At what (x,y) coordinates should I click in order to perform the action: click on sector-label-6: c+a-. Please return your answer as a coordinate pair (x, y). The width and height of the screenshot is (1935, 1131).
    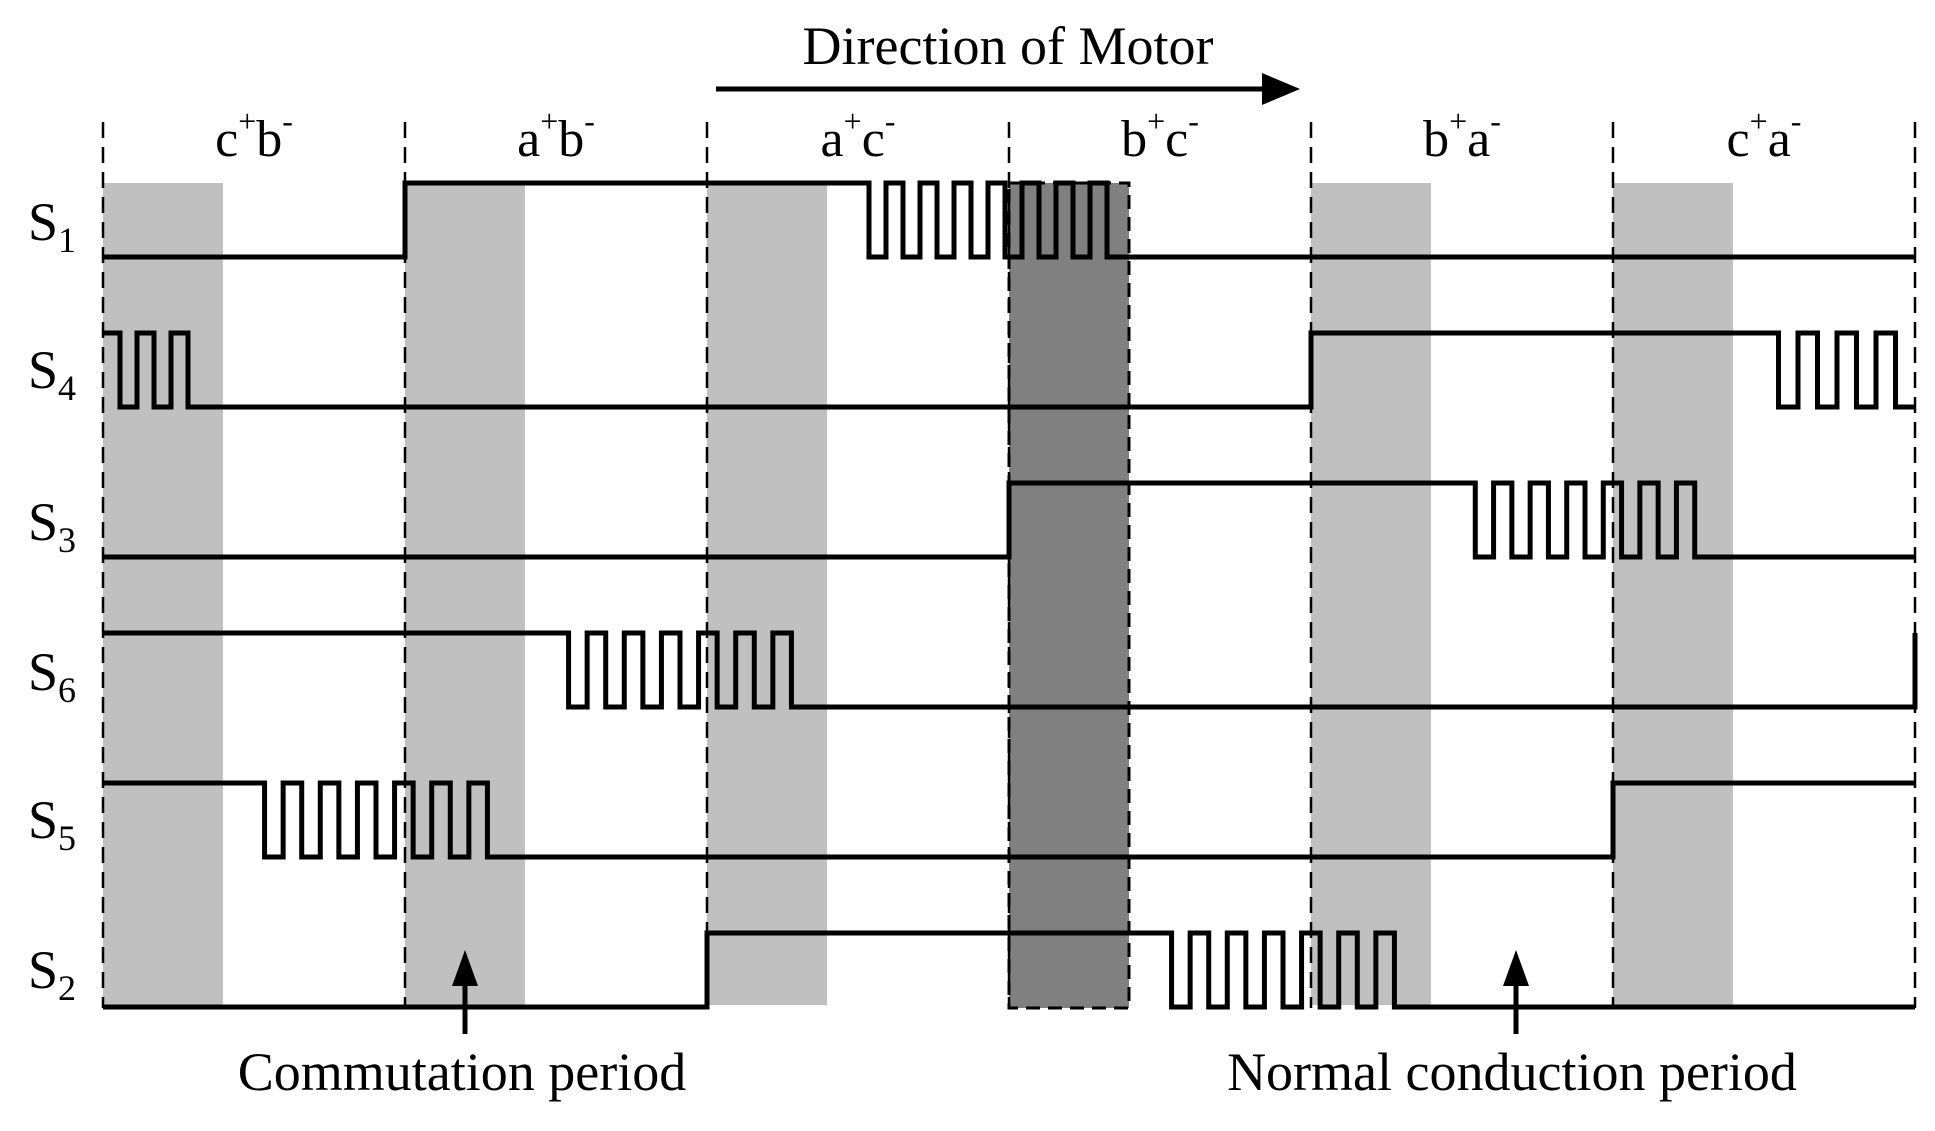
    Looking at the image, I should click on (1764, 135).